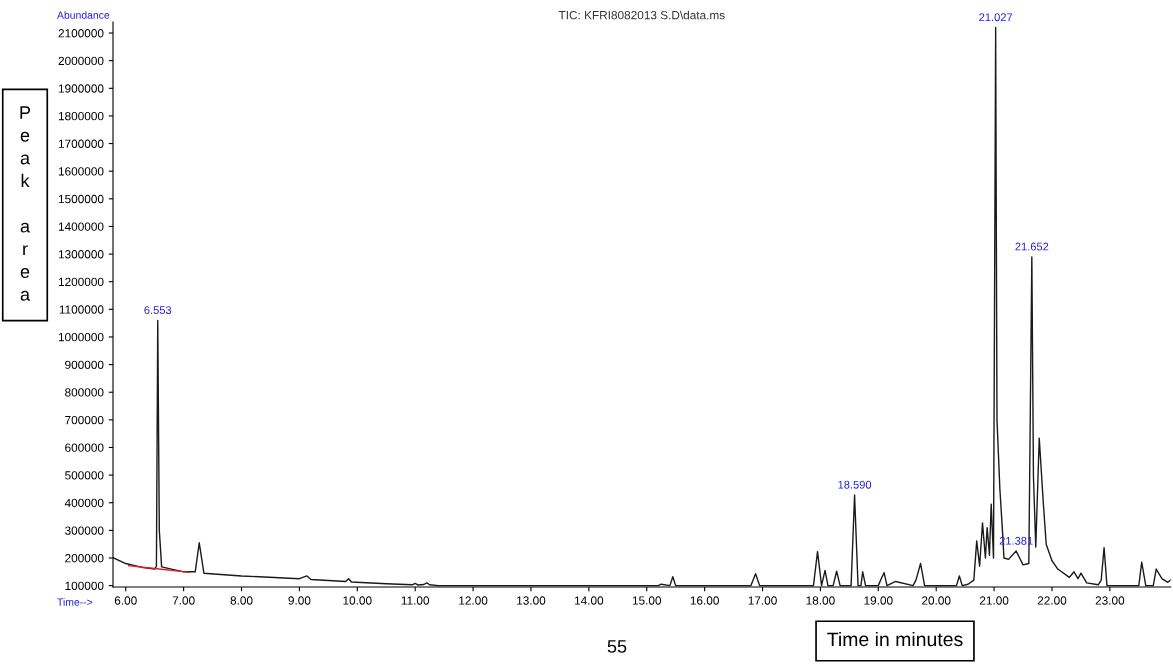 This screenshot has height=664, width=1173. Describe the element at coordinates (81, 116) in the screenshot. I see `y-tick-label: 1800000` at that location.